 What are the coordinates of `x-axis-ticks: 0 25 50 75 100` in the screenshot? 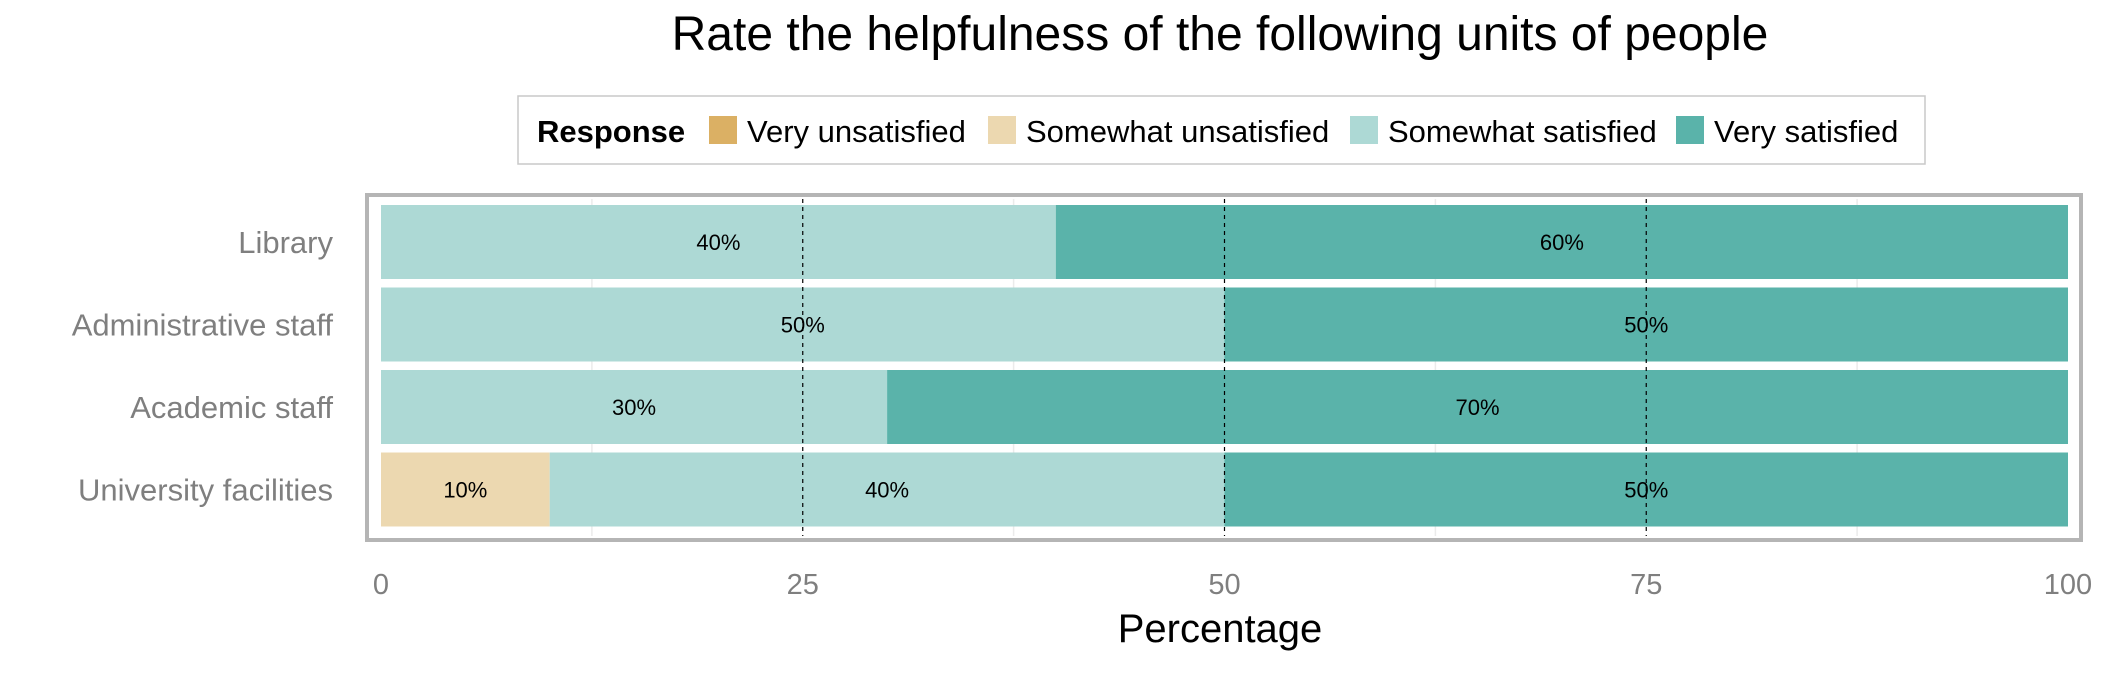 It's located at (1232, 585).